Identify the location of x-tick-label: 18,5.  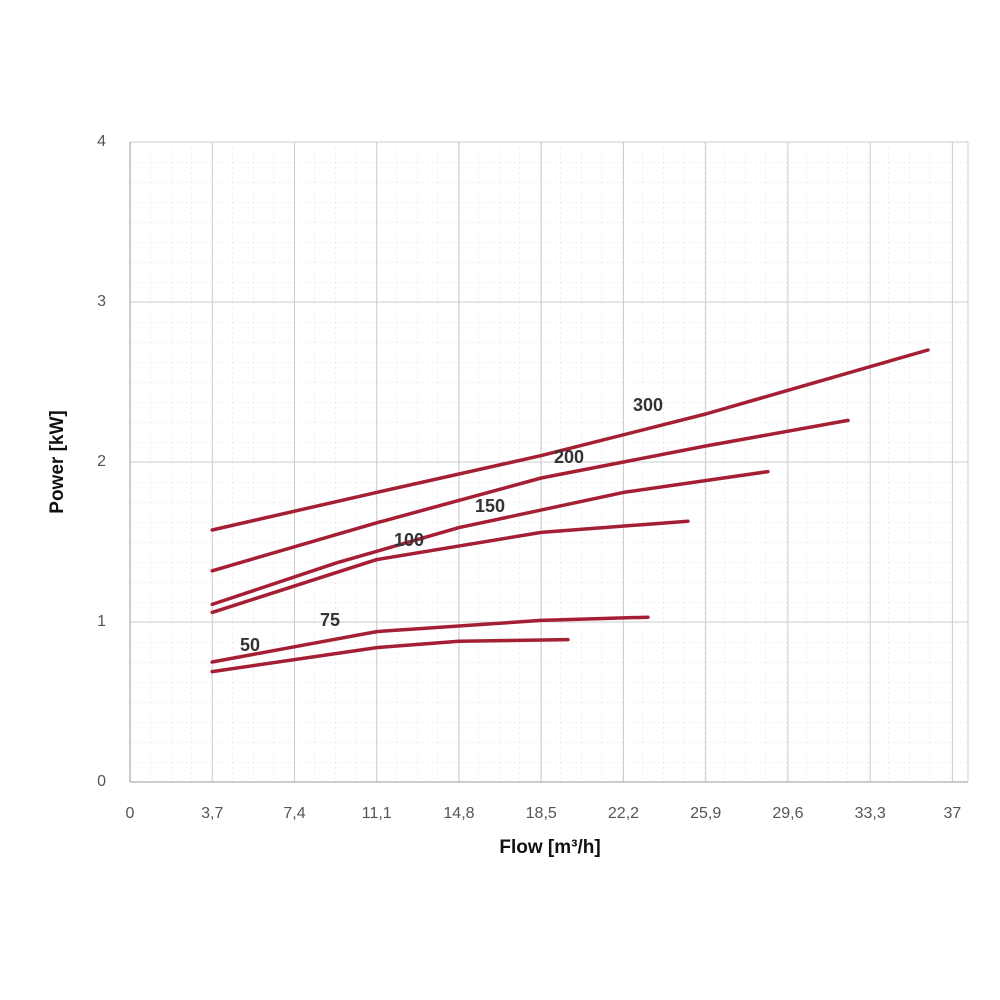
(541, 813).